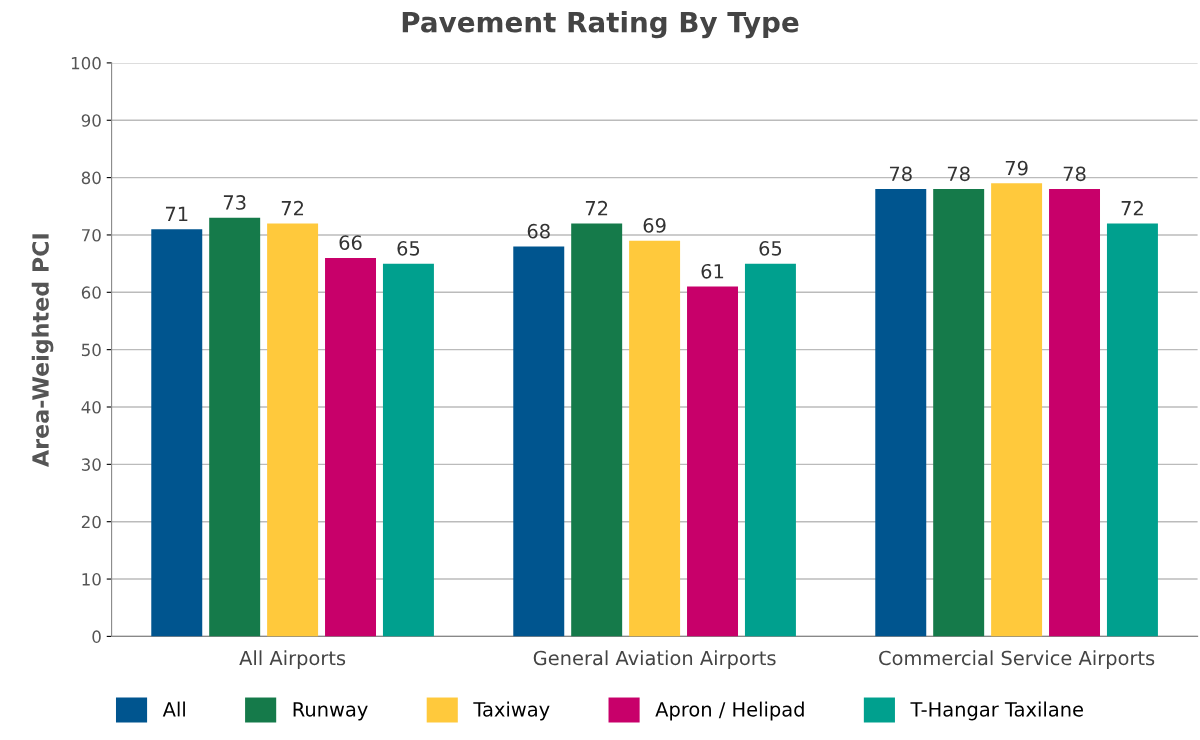 The height and width of the screenshot is (740, 1200). Describe the element at coordinates (91, 407) in the screenshot. I see `y-tick-label: 40` at that location.